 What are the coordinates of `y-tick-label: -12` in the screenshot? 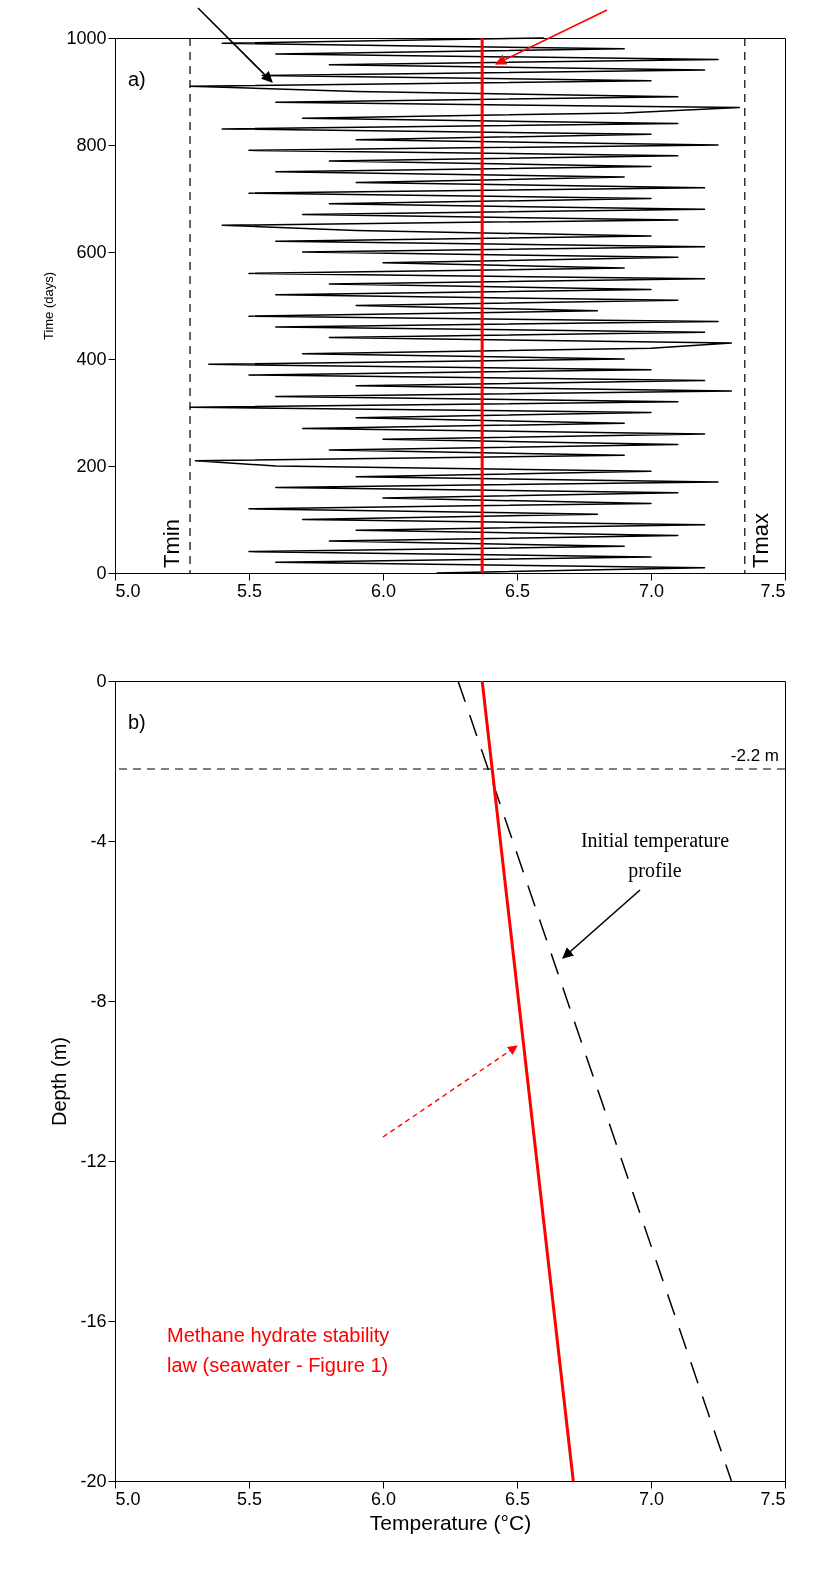 It's located at (93, 1160).